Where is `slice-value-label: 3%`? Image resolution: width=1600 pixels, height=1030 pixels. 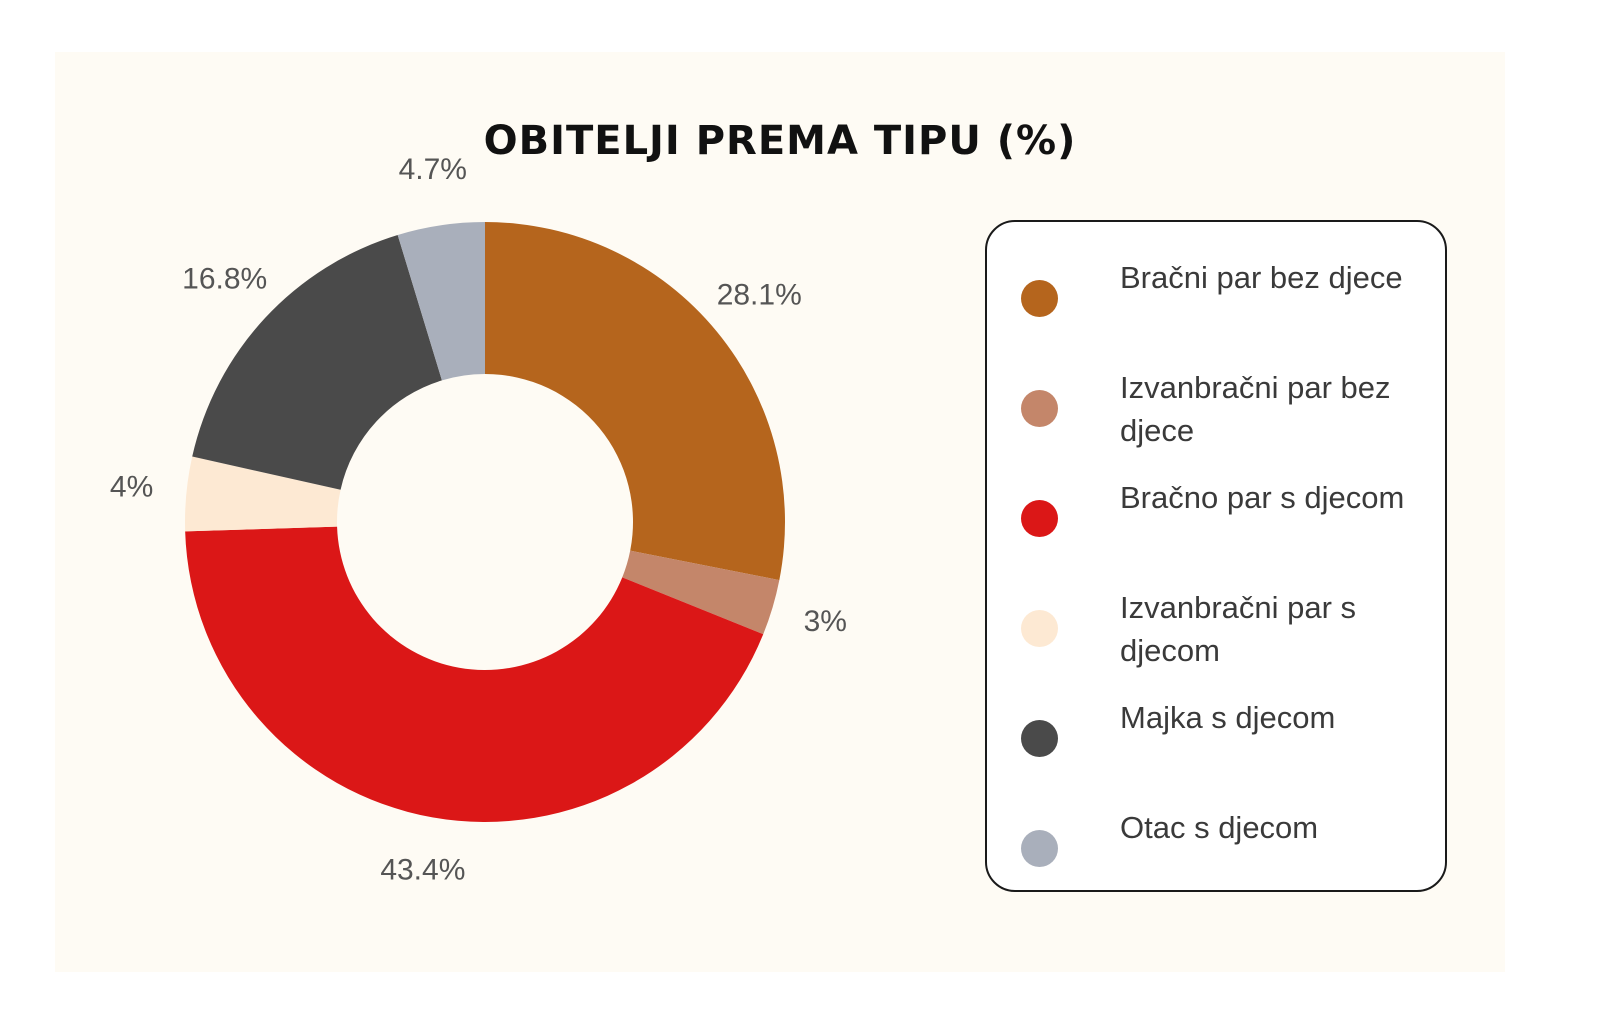
slice-value-label: 3% is located at coordinates (825, 621).